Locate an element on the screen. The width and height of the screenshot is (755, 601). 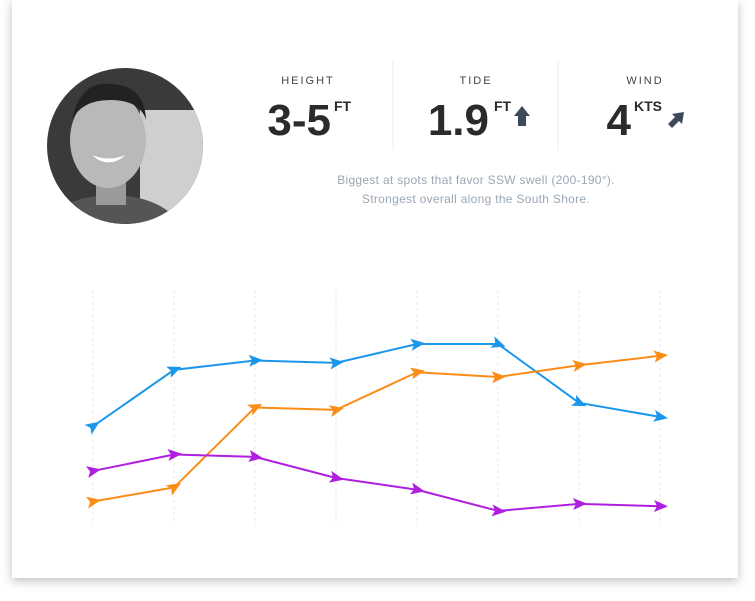
stat-unit: KTS is located at coordinates (648, 106).